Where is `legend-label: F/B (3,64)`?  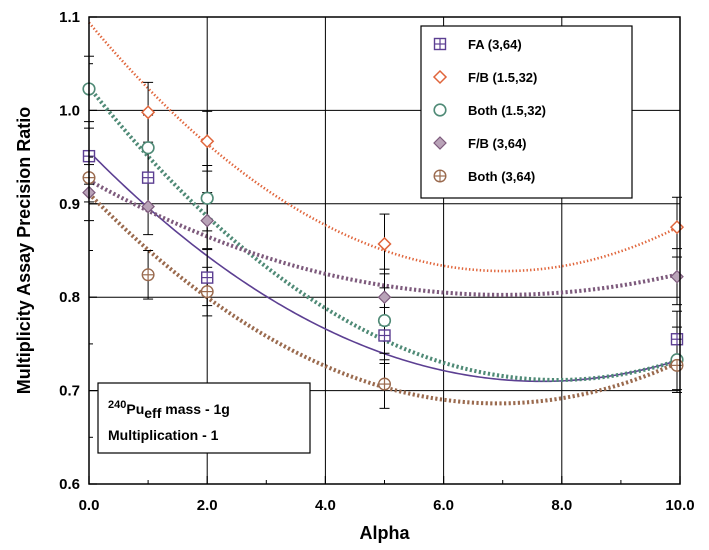
legend-label: F/B (3,64) is located at coordinates (497, 143).